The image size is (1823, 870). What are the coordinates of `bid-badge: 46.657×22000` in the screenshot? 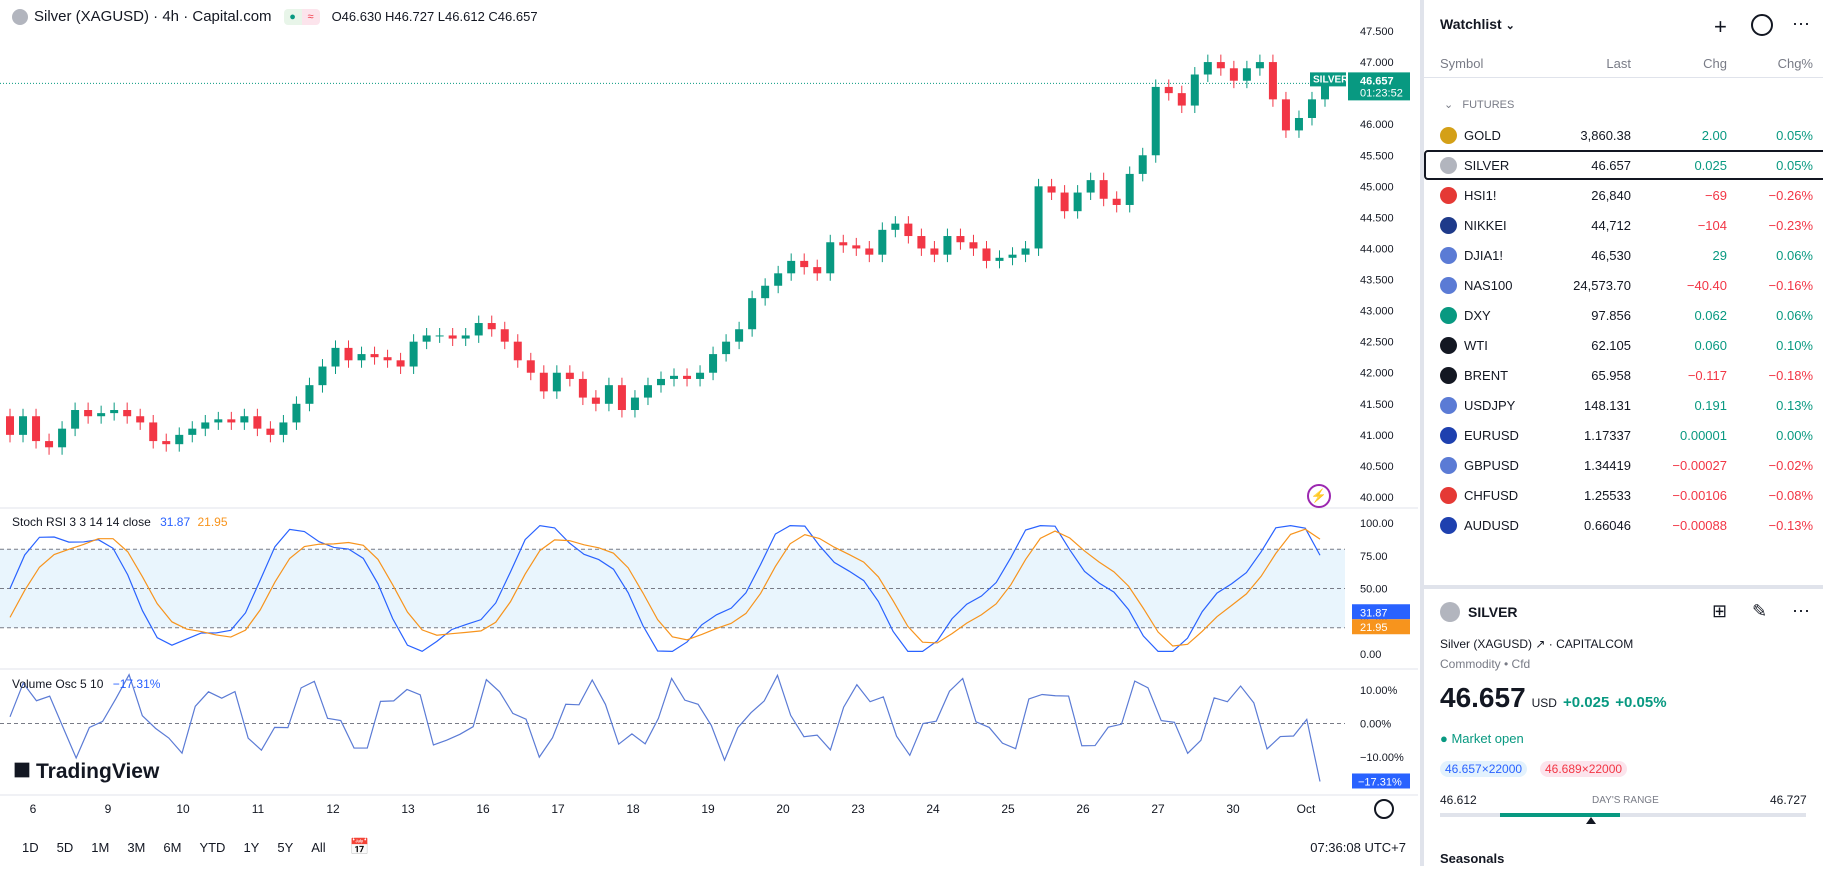 It's located at (1484, 769).